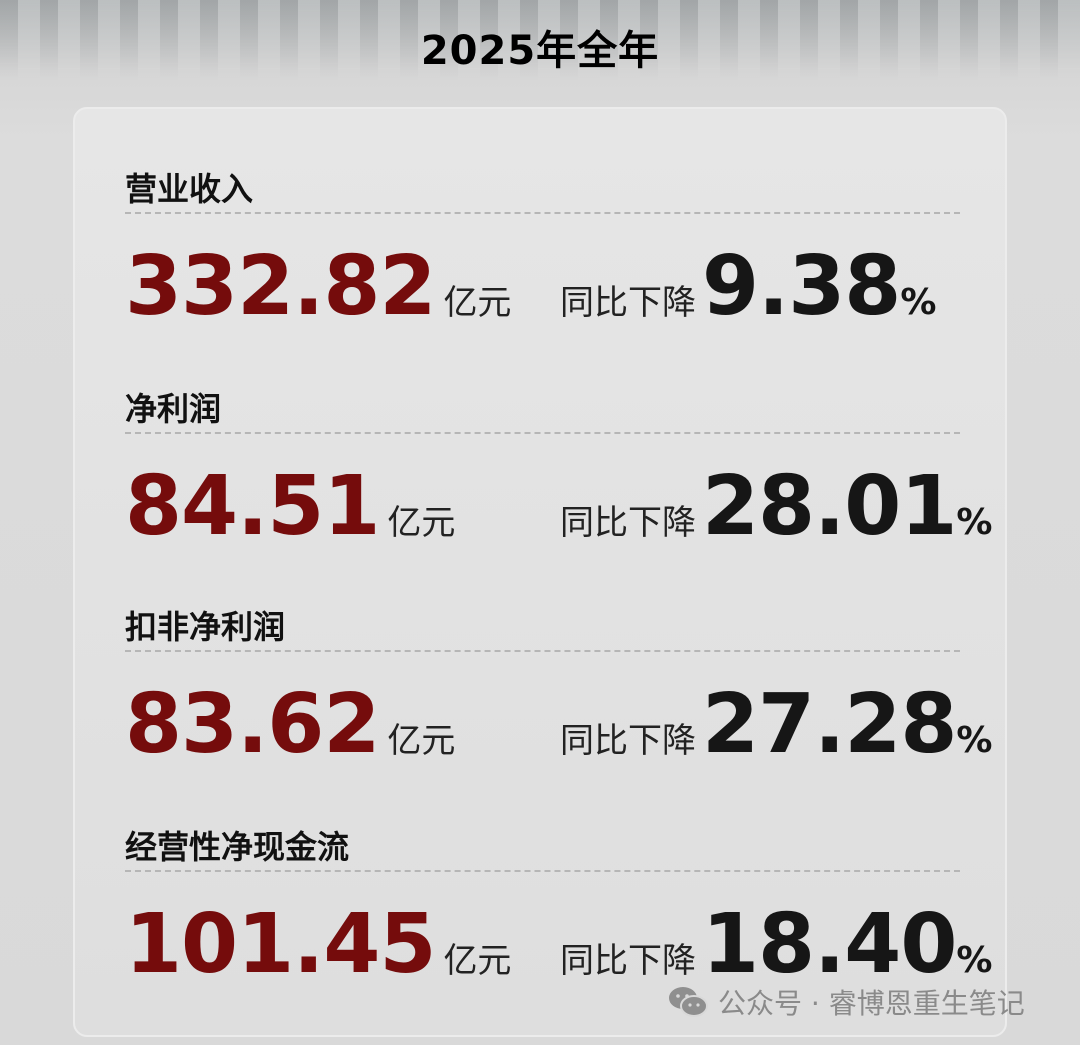 The height and width of the screenshot is (1045, 1080). What do you see at coordinates (318, 286) in the screenshot?
I see `metric-value: 332.82 亿元` at bounding box center [318, 286].